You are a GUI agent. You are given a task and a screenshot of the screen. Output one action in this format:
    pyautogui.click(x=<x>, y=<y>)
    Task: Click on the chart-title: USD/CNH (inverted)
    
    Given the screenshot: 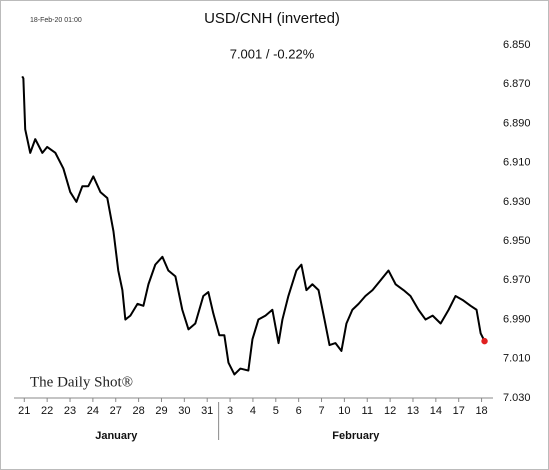 What is the action you would take?
    pyautogui.click(x=272, y=18)
    